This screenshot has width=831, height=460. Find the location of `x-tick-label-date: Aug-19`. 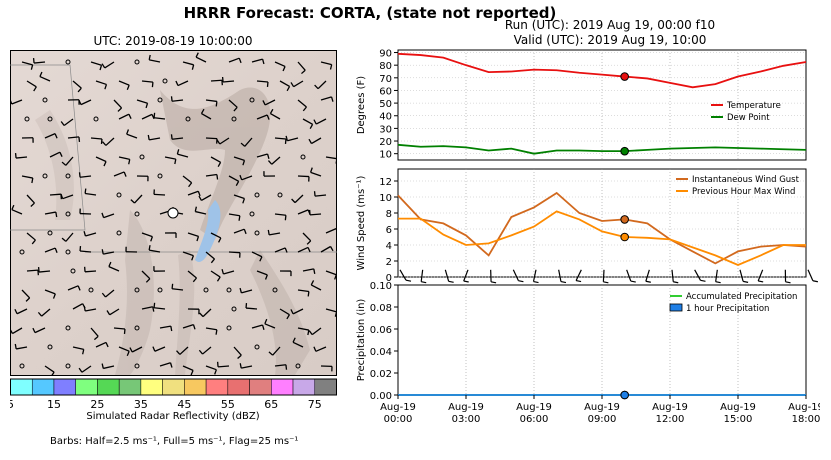

x-tick-label-date: Aug-19 is located at coordinates (534, 407).